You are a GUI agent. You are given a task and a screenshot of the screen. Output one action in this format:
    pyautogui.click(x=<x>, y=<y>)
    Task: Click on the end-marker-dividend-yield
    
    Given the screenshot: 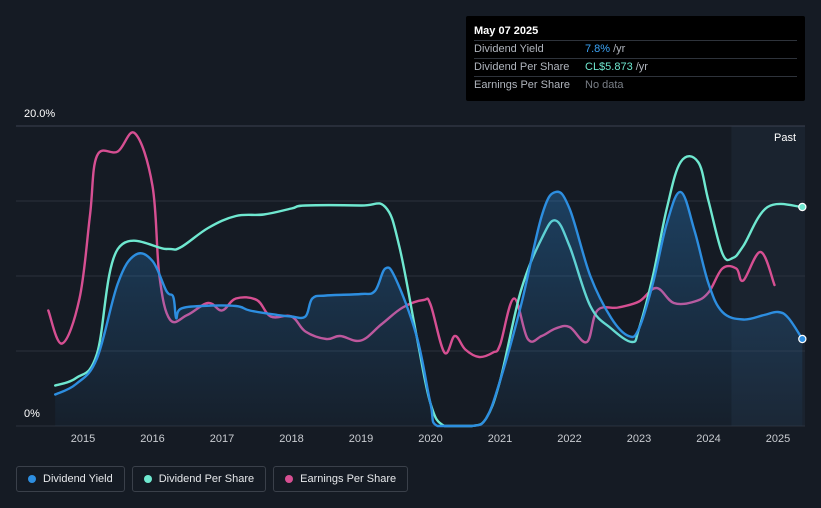 What is the action you would take?
    pyautogui.click(x=802, y=339)
    